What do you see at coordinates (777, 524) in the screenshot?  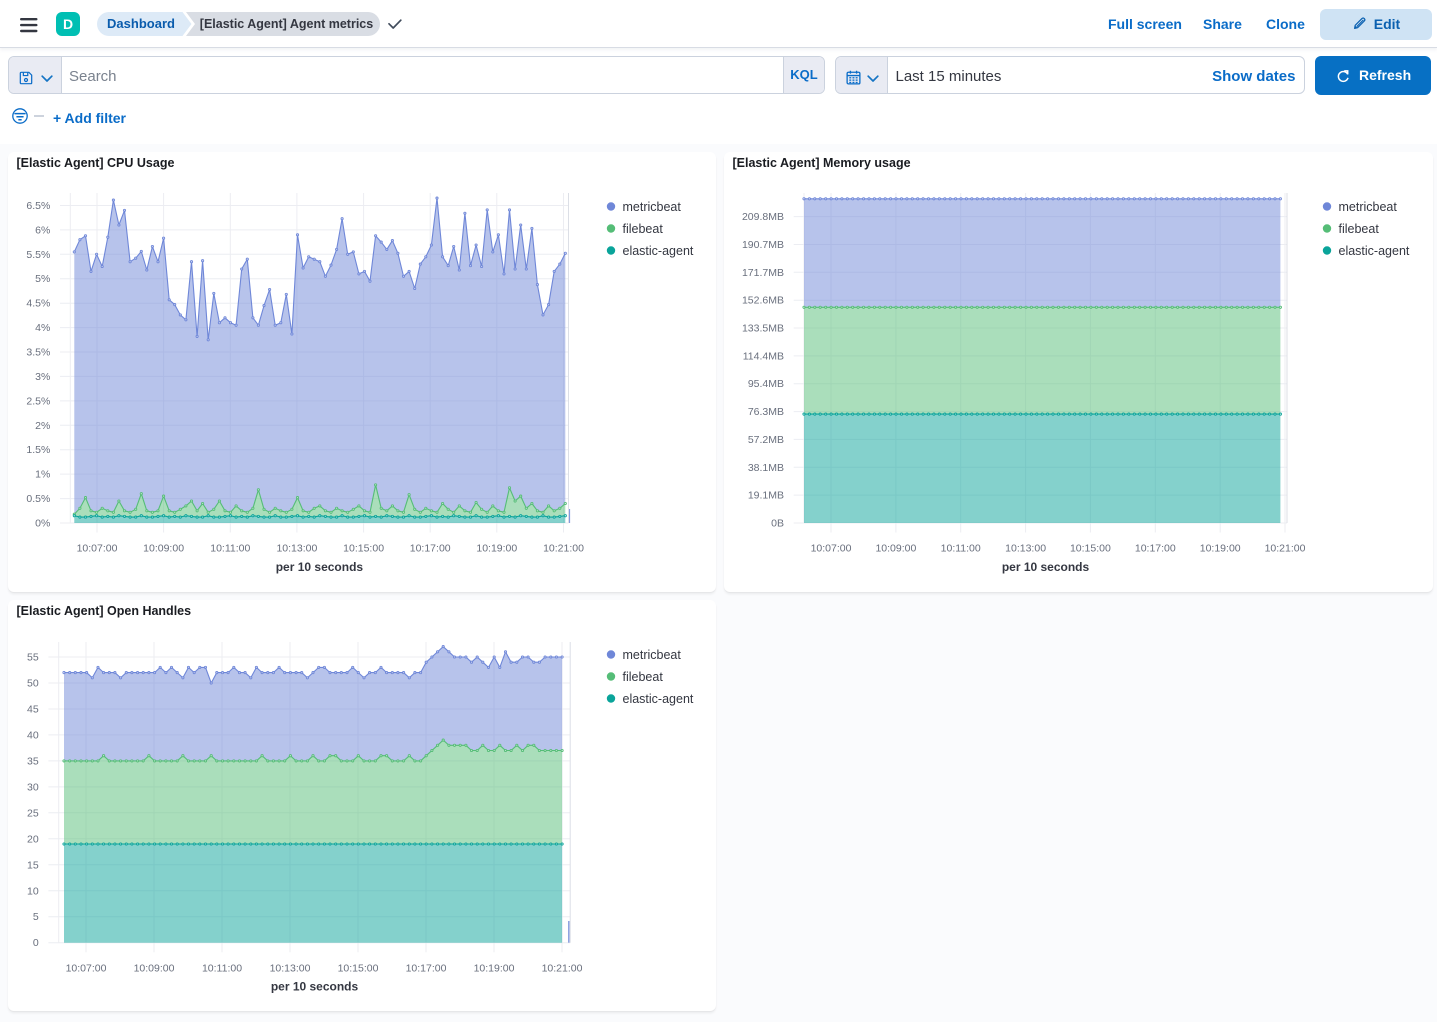 I see `svg-text: 0B` at bounding box center [777, 524].